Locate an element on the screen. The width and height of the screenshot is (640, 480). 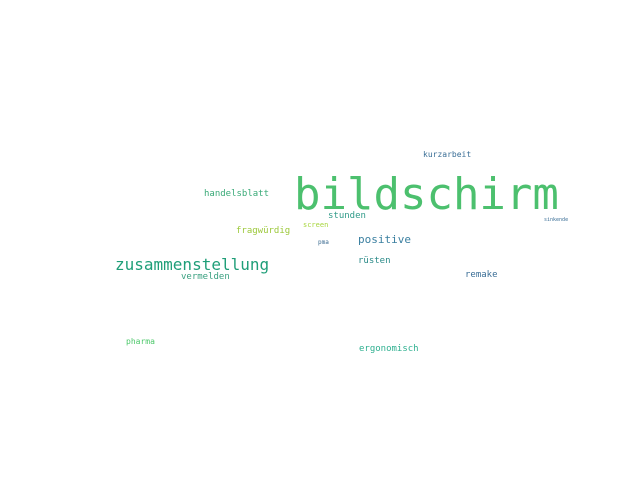
word-rusten: rüsten is located at coordinates (374, 261).